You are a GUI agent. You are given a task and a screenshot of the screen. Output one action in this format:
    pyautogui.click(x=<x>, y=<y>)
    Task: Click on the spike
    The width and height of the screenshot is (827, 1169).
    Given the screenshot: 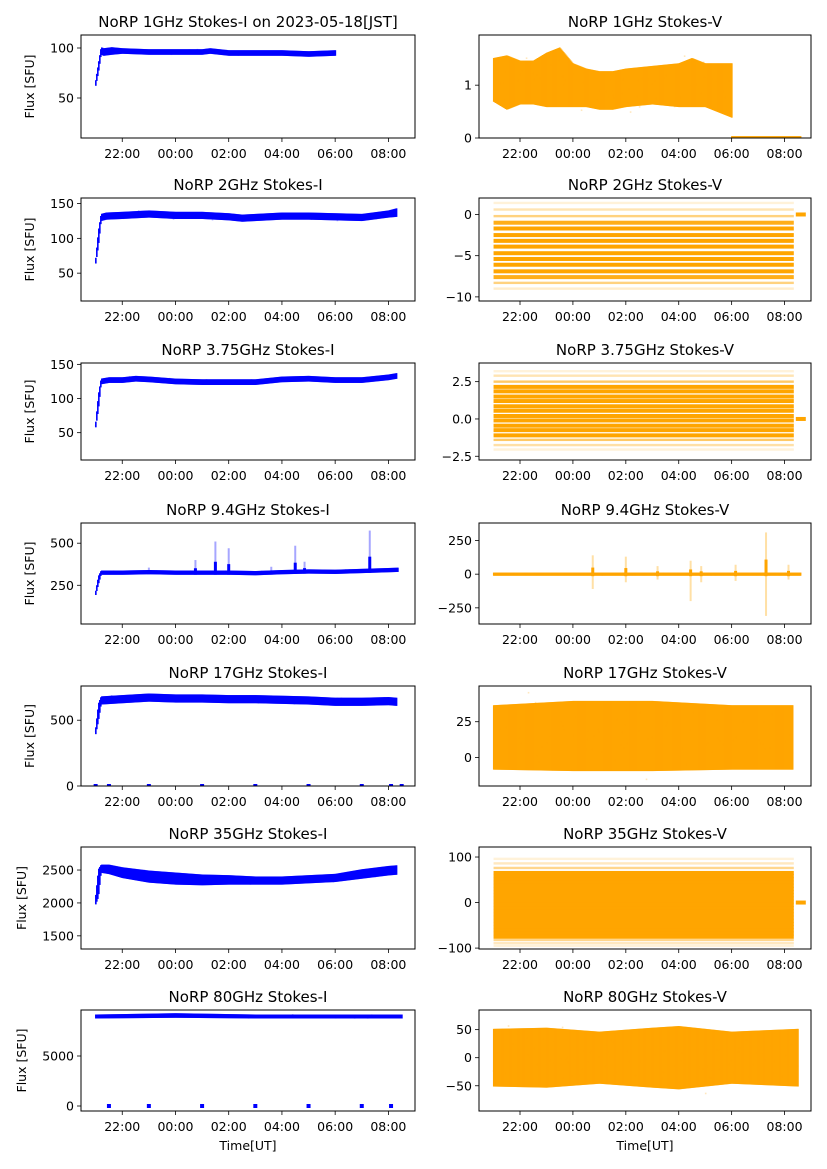 What is the action you would take?
    pyautogui.click(x=271, y=569)
    